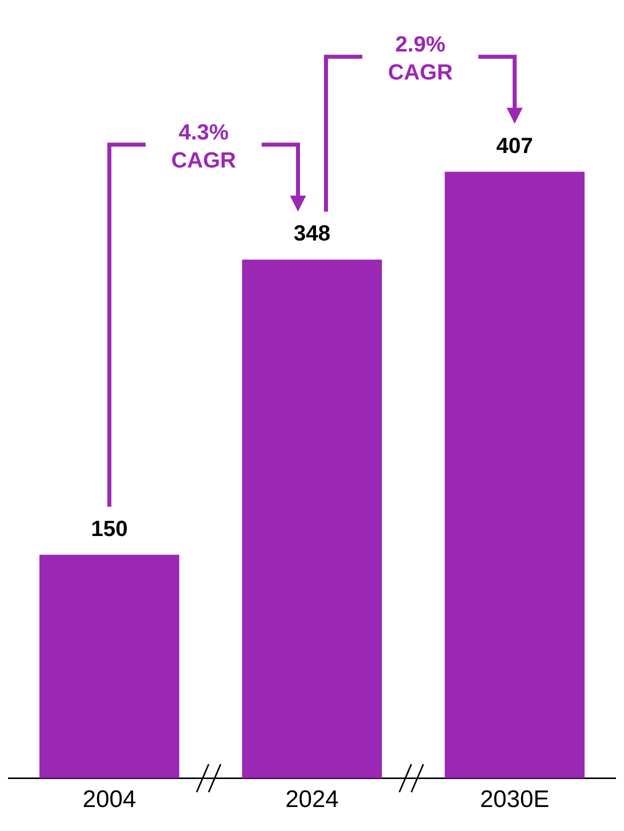  Describe the element at coordinates (515, 145) in the screenshot. I see `data-label: 407` at that location.